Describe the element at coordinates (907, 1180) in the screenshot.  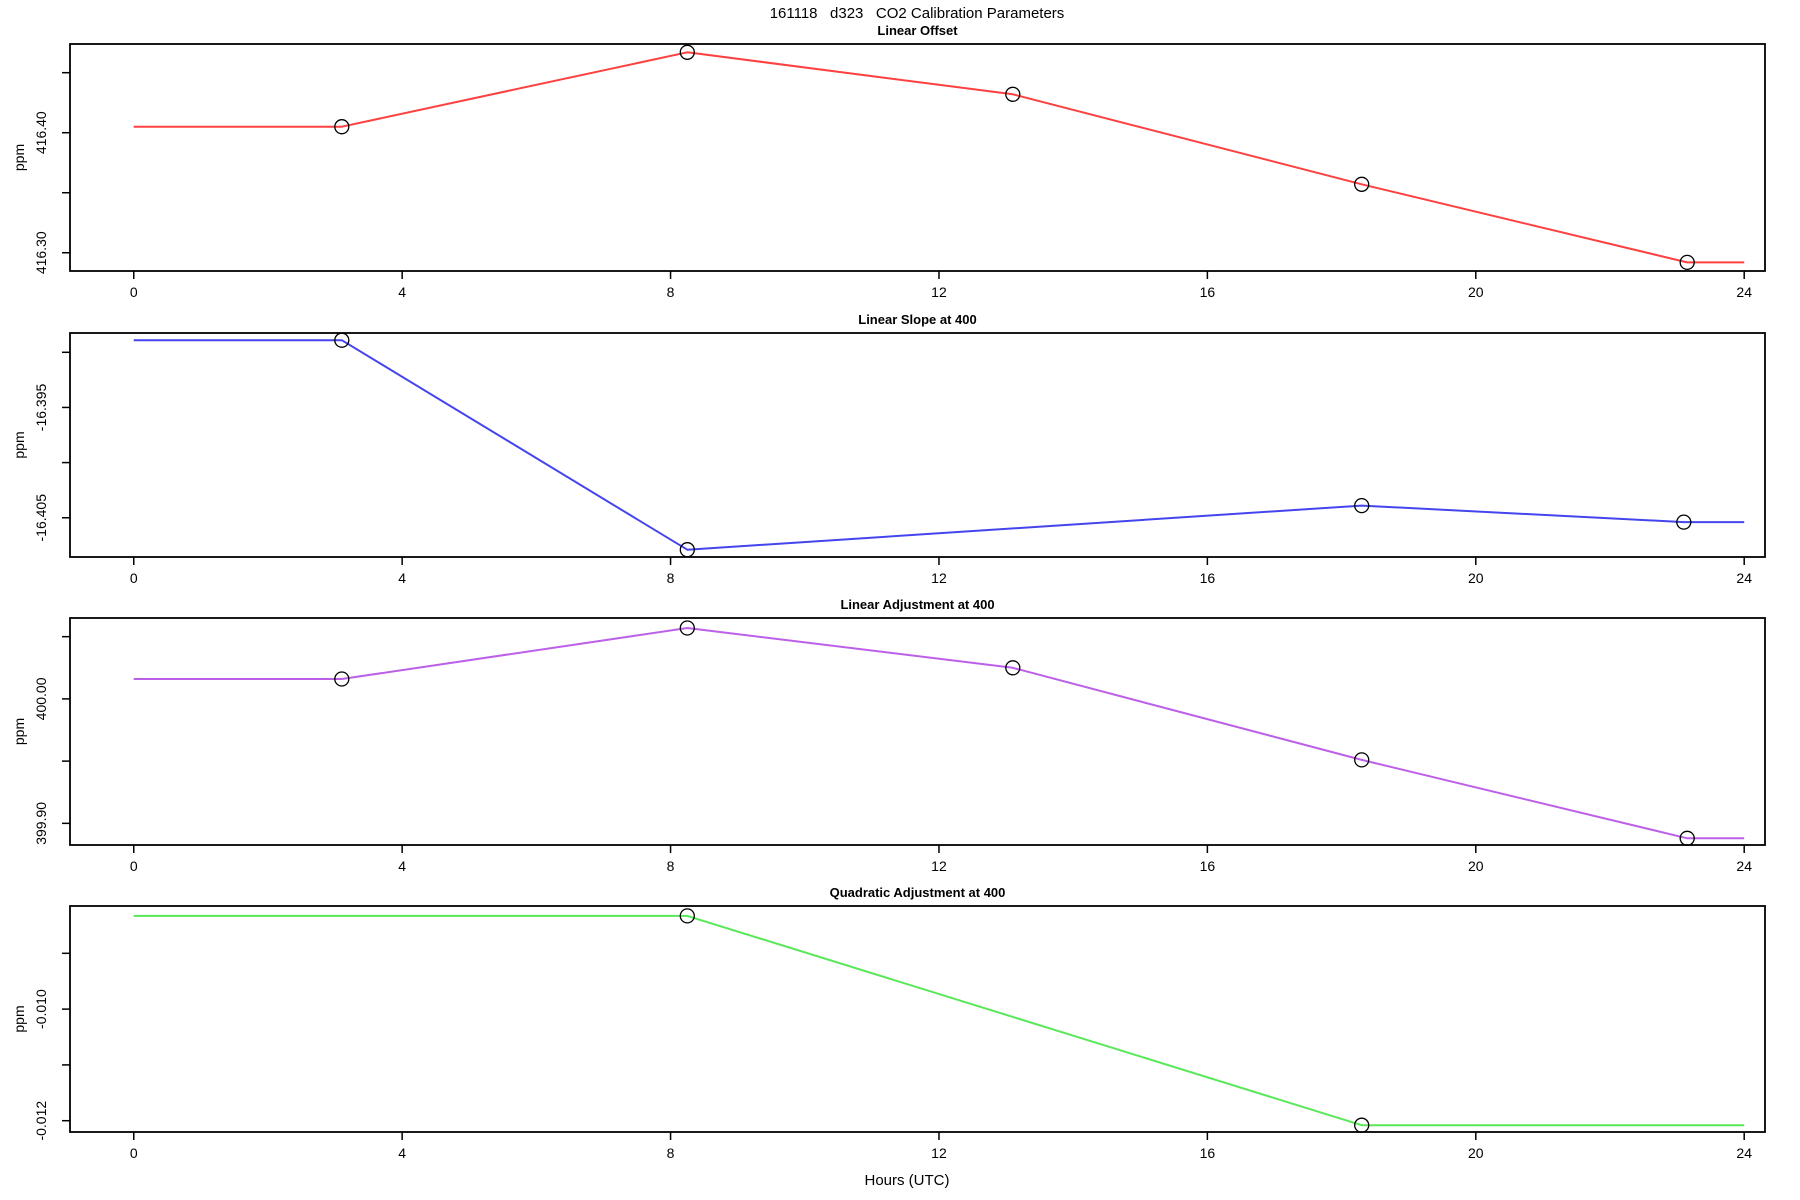
I see `x-axis-title: Hours (UTC)` at that location.